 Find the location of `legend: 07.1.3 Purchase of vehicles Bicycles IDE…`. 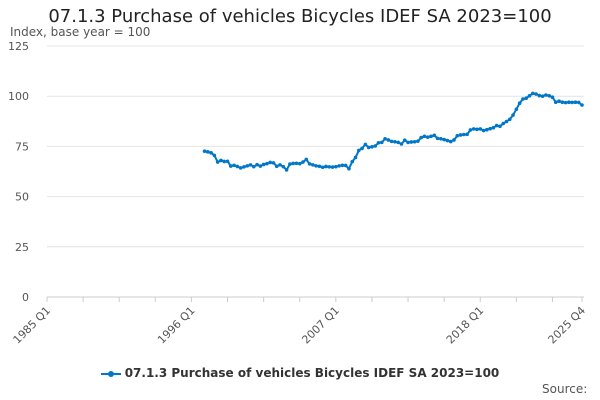

legend: 07.1.3 Purchase of vehicles Bicycles IDE… is located at coordinates (300, 373).